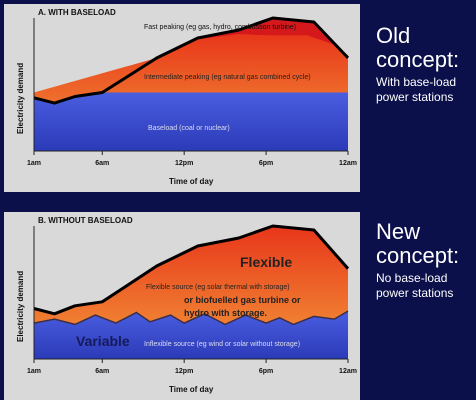 This screenshot has height=400, width=476. I want to click on caption-old-concept-subtitle: With base-load power stations, so click(416, 89).